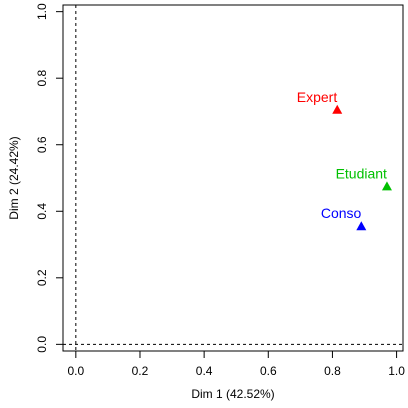 This screenshot has width=408, height=408. What do you see at coordinates (386, 186) in the screenshot?
I see `point-etudiant` at bounding box center [386, 186].